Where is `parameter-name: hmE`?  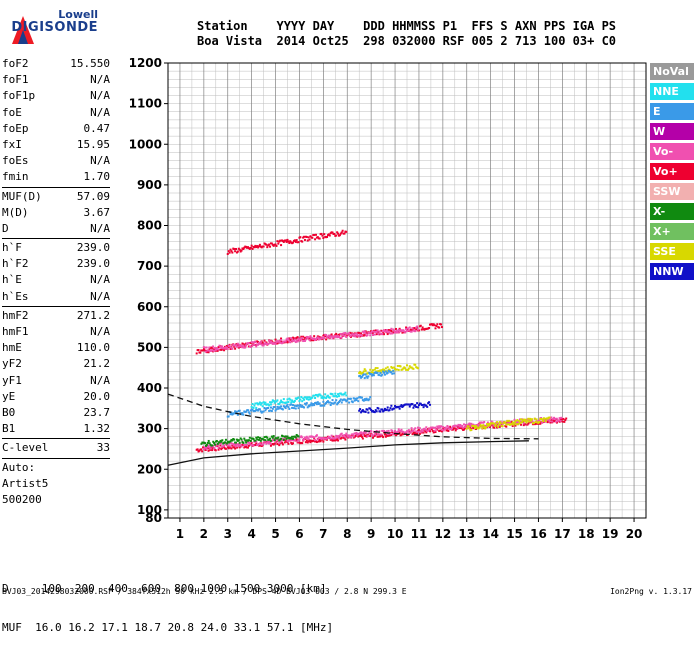
parameter-name: hmE is located at coordinates (12, 348).